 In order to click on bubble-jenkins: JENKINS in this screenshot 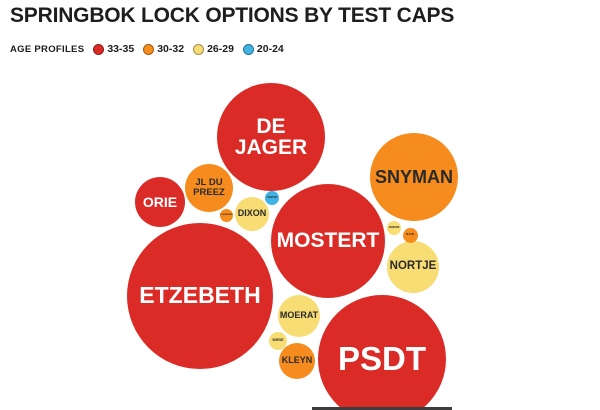, I will do `click(394, 228)`.